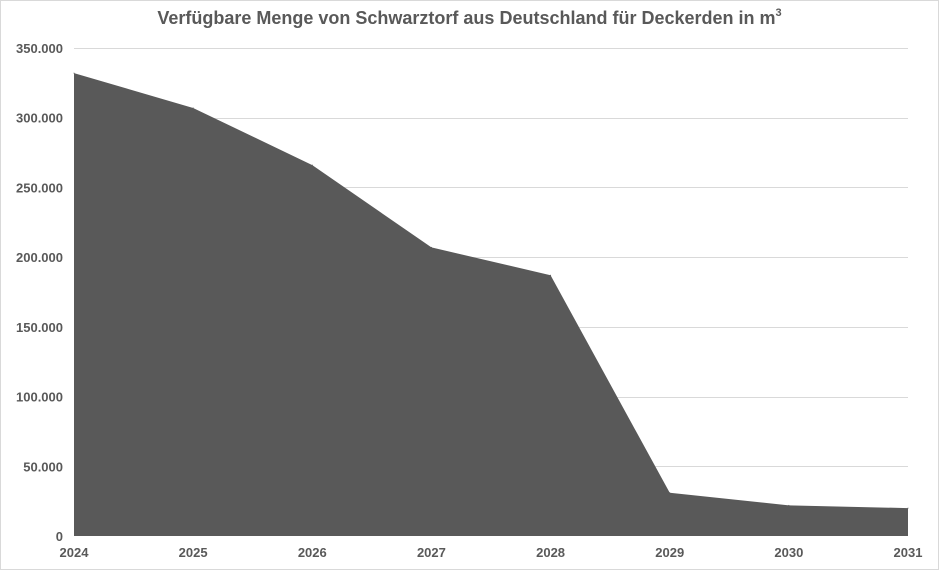  What do you see at coordinates (39, 257) in the screenshot?
I see `y-tick-label: 200.000` at bounding box center [39, 257].